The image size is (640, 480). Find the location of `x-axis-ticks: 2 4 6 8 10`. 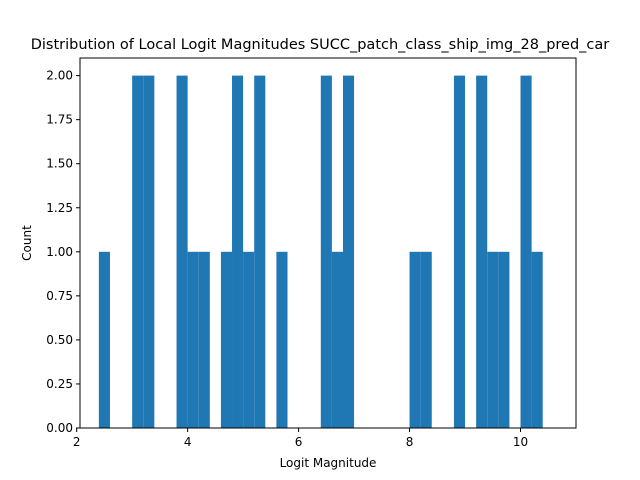

x-axis-ticks: 2 4 6 8 10 is located at coordinates (300, 438).